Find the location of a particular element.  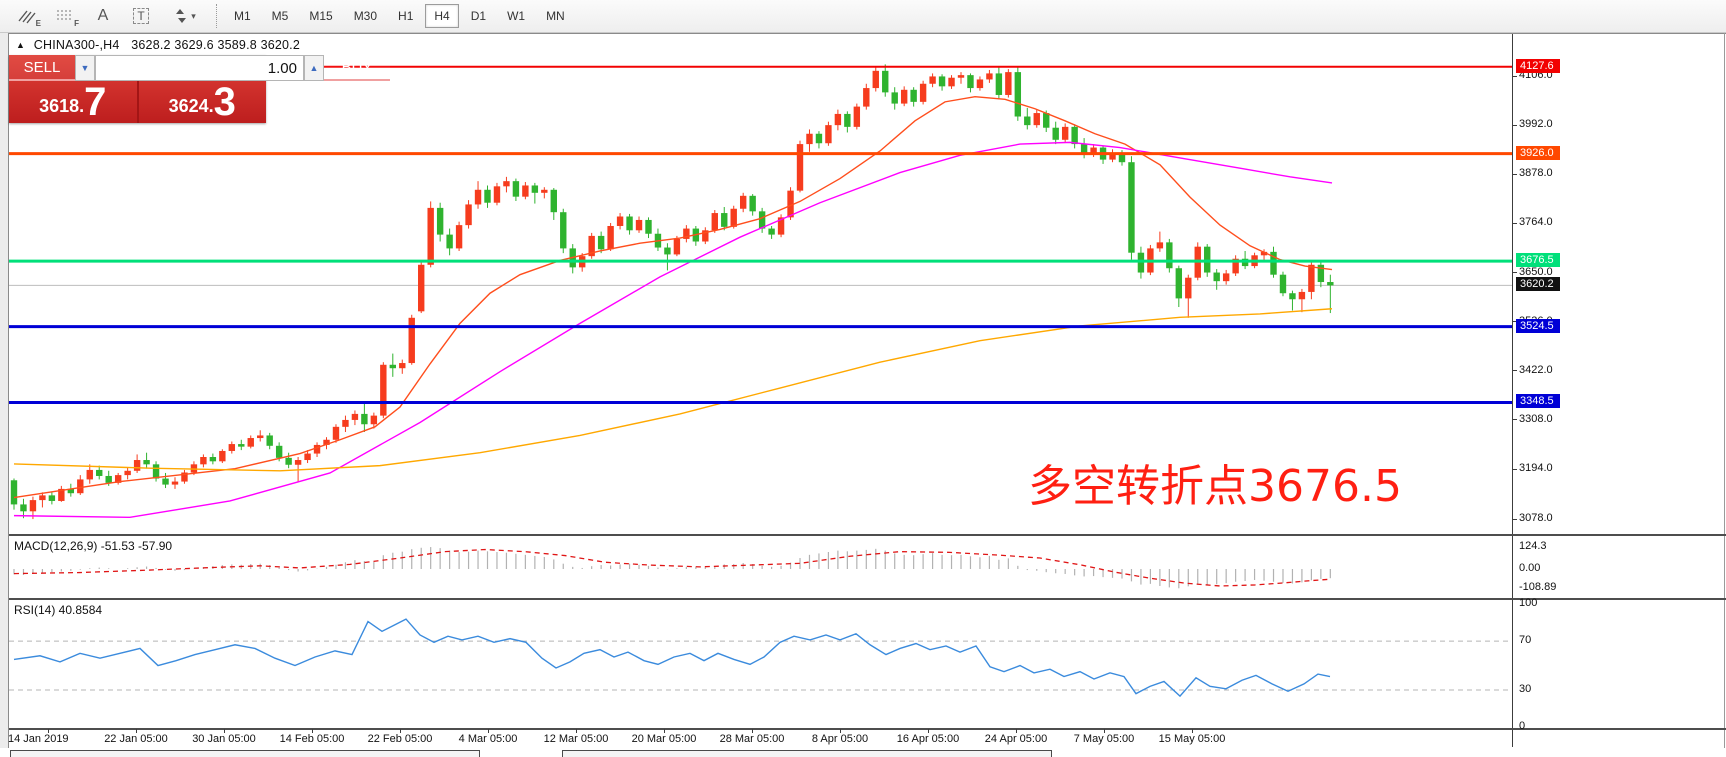

date-label: 14 Jan 2019 is located at coordinates (38, 739).